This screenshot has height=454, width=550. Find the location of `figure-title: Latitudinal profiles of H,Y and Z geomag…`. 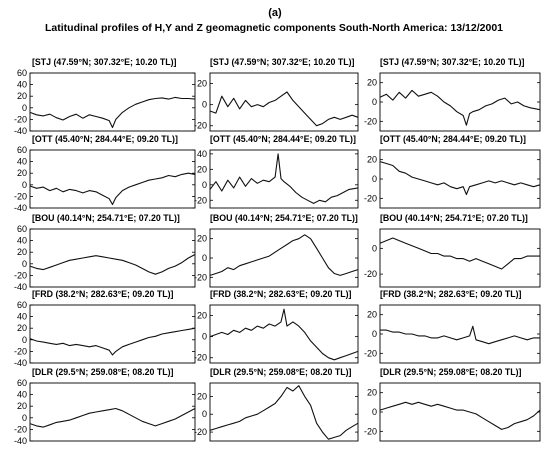

figure-title: Latitudinal profiles of H,Y and Z geomag… is located at coordinates (274, 28).